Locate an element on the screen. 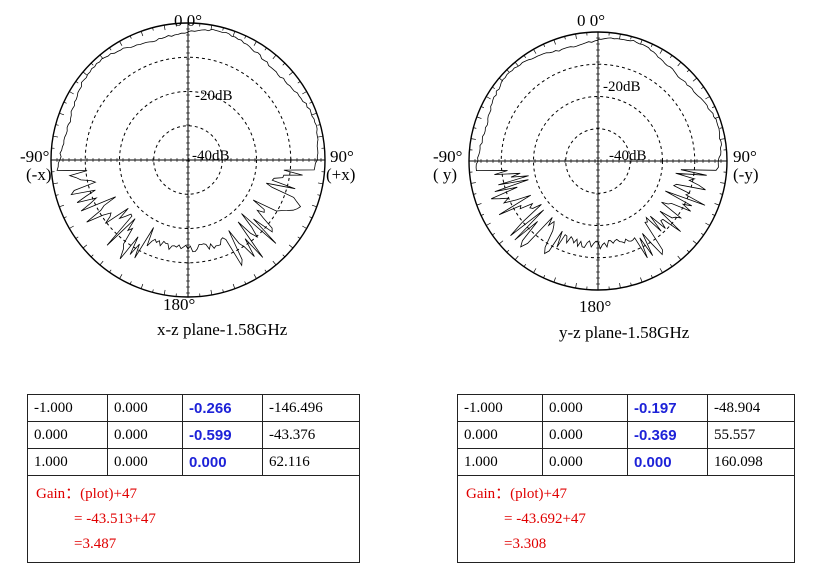 The width and height of the screenshot is (823, 565). table-row: -1.000 0.000 -0.197 -48.904 is located at coordinates (626, 408).